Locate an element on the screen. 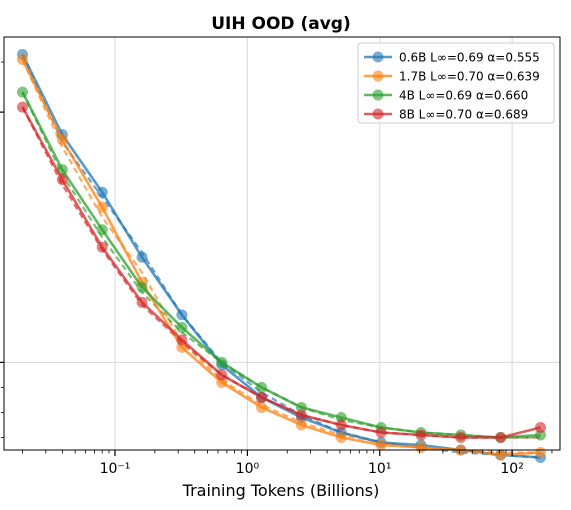 The image size is (571, 510). legend-label: 0.6B L∞=0.69 α=0.555 is located at coordinates (469, 58).